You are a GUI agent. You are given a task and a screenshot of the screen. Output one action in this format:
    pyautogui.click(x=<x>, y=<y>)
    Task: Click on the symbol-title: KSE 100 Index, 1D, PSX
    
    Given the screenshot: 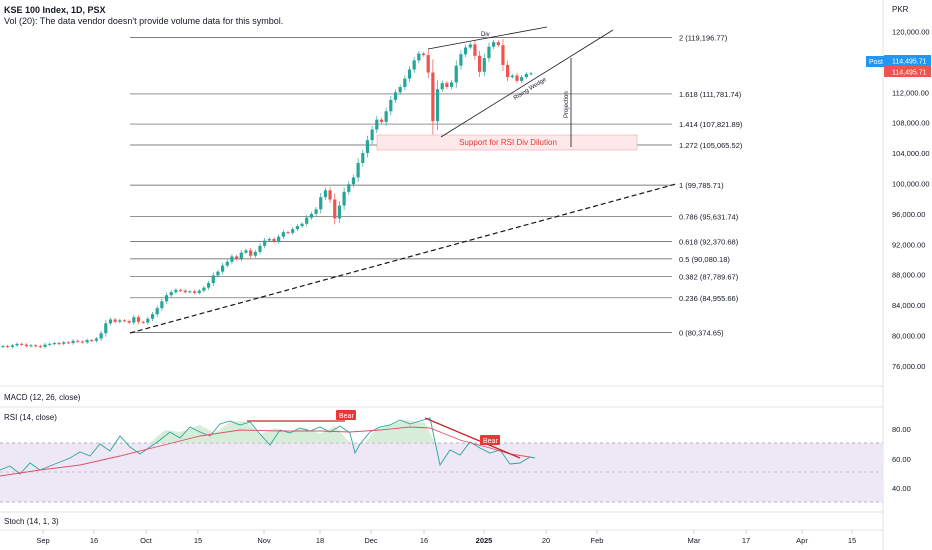 What is the action you would take?
    pyautogui.click(x=55, y=10)
    